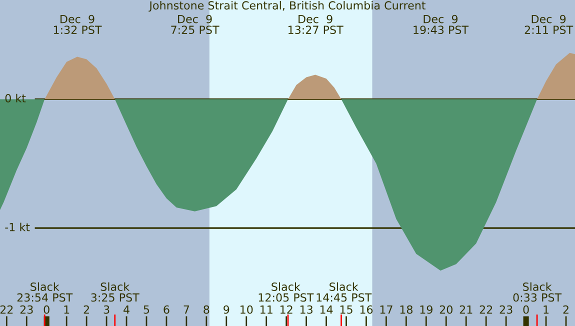 The image size is (575, 326). I want to click on x-tick-label: 10, so click(246, 309).